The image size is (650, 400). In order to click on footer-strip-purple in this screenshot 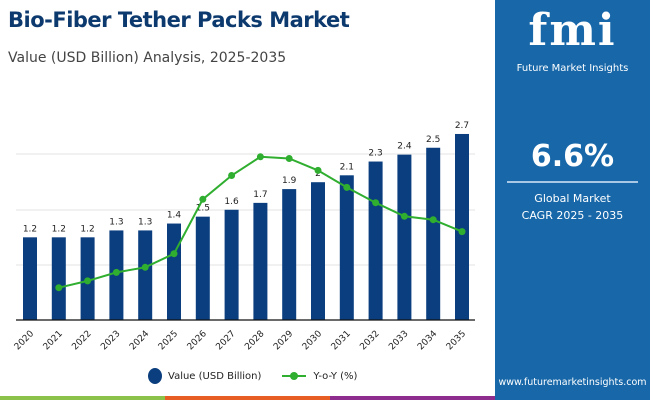, I will do `click(412, 398)`.